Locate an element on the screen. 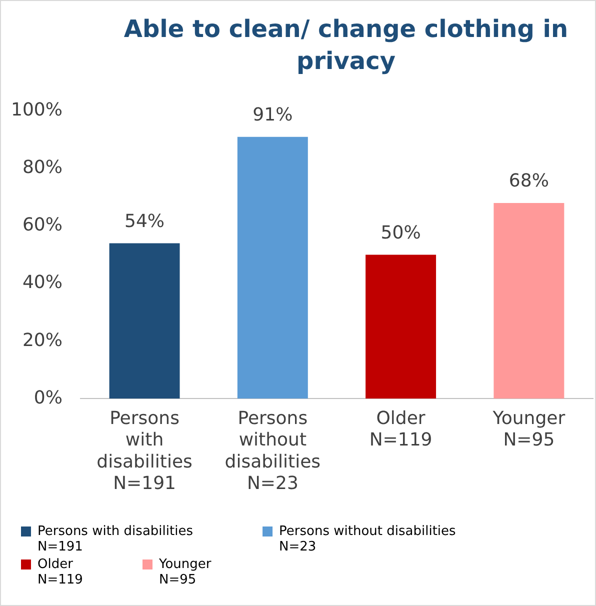  y-tick-label: 0% is located at coordinates (48, 397).